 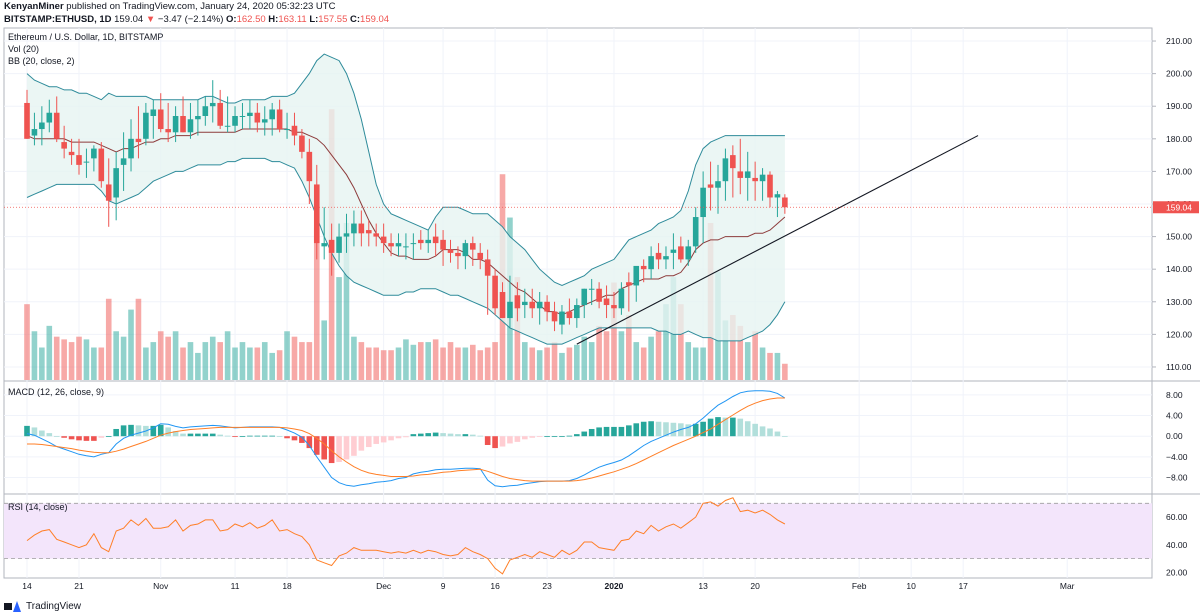 I want to click on close-value: 159.04, so click(x=375, y=19).